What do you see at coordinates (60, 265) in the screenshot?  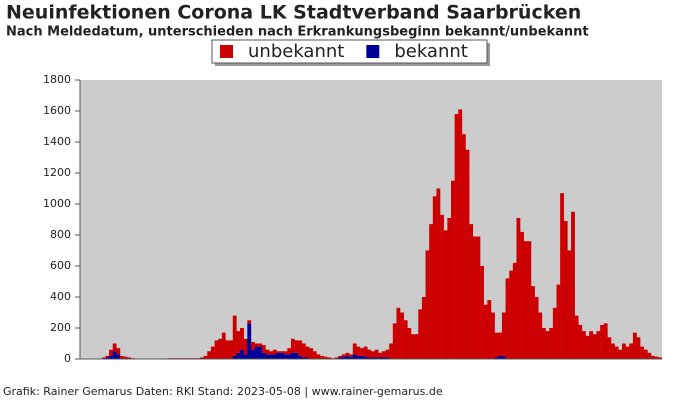 I see `y-tick-label: 600` at bounding box center [60, 265].